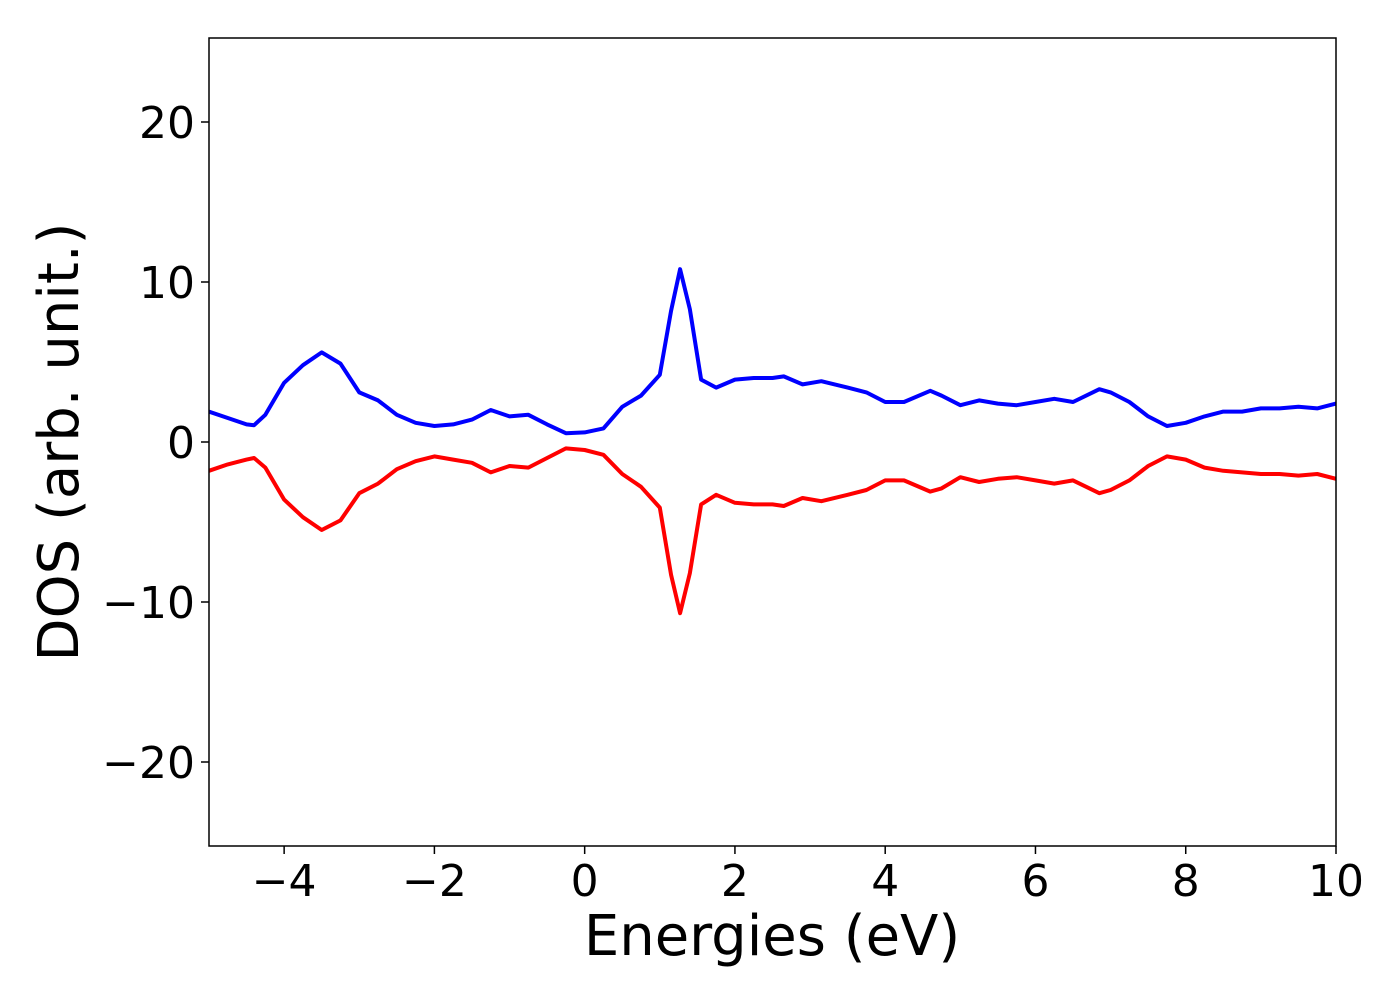 The width and height of the screenshot is (1400, 1000). I want to click on y-axis-label: DOS (arb. unit.), so click(59, 441).